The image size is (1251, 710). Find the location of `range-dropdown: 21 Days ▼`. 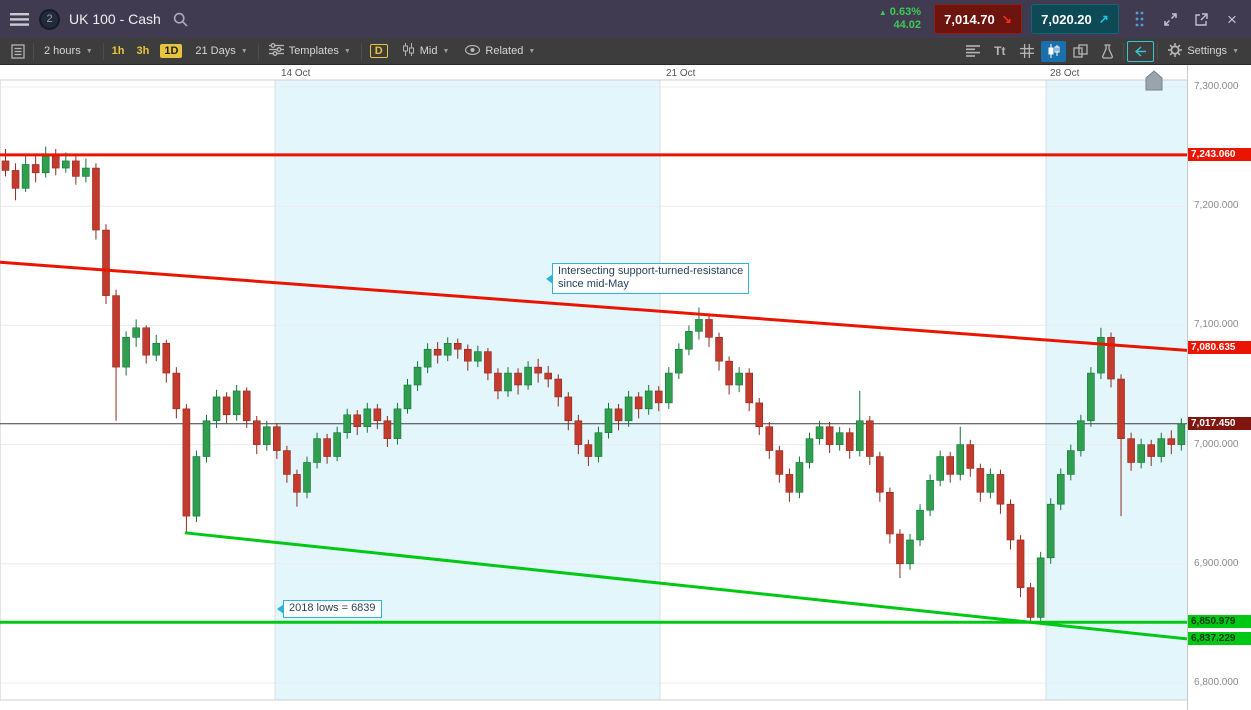

range-dropdown: 21 Days ▼ is located at coordinates (221, 51).